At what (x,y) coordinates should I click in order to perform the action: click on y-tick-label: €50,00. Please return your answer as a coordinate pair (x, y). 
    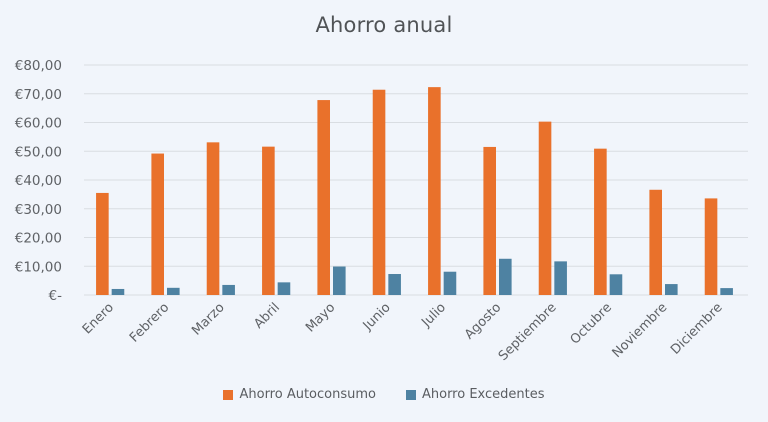
    Looking at the image, I should click on (38, 152).